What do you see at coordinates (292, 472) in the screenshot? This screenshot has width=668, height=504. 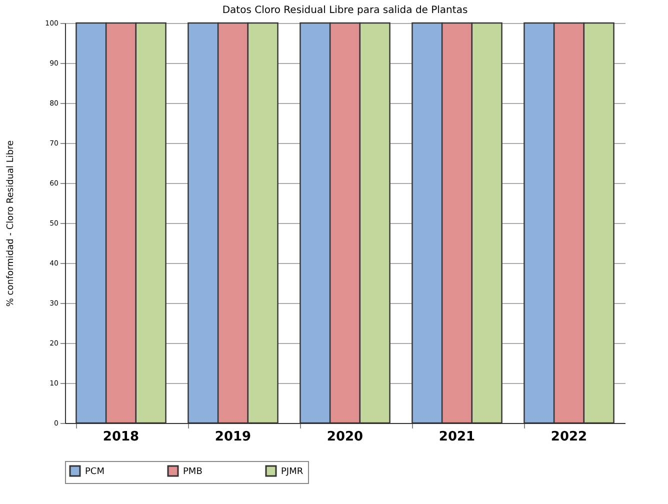 I see `legend-label: PJMR` at bounding box center [292, 472].